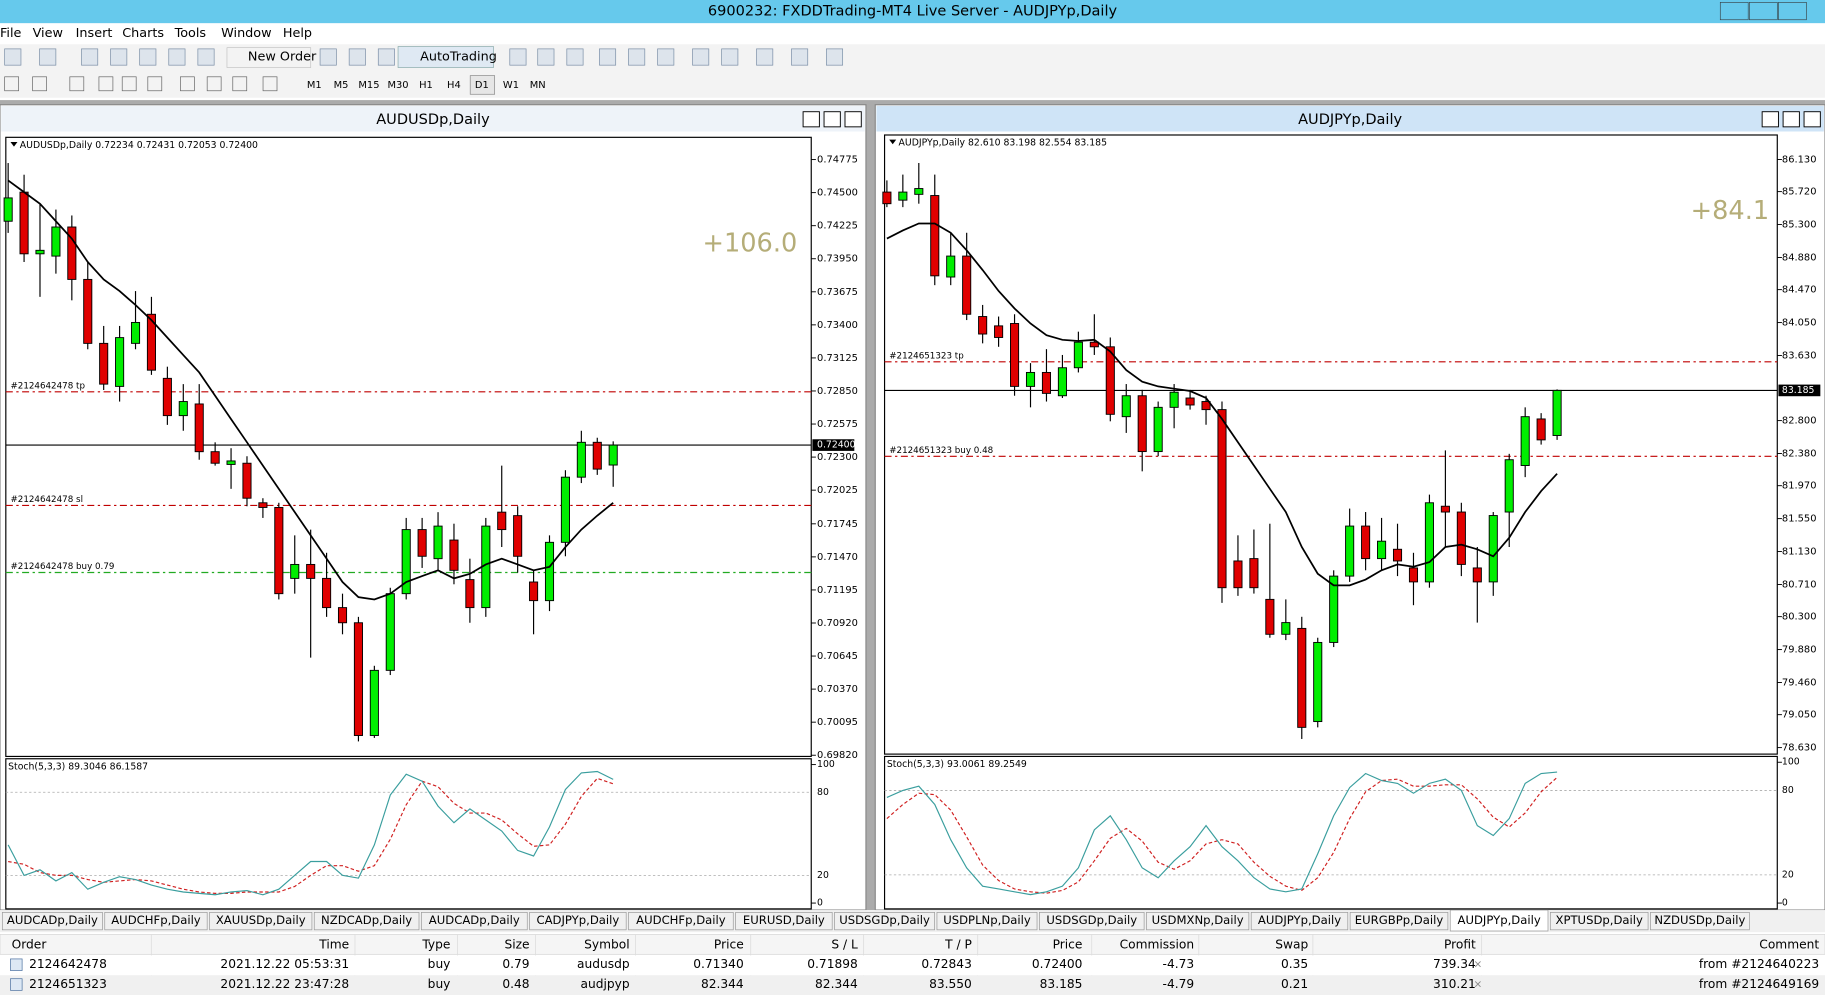 The height and width of the screenshot is (995, 1825). I want to click on timeframe-button: M15, so click(368, 85).